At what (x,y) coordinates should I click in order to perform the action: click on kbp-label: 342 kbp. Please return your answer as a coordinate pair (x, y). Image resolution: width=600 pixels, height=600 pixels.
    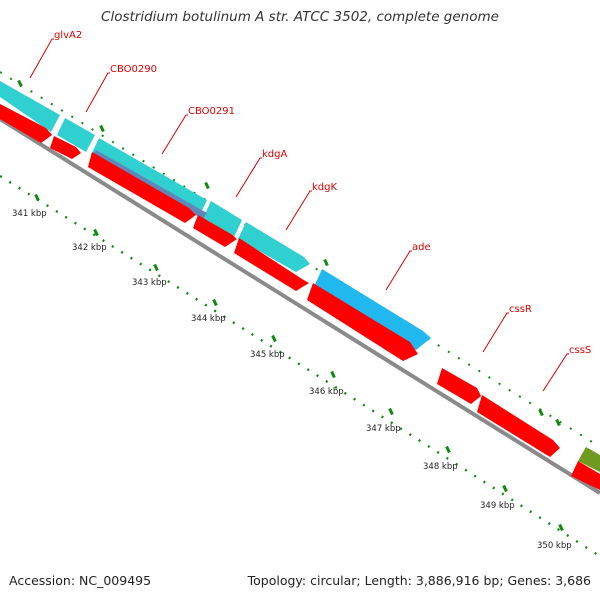
    Looking at the image, I should click on (89, 248).